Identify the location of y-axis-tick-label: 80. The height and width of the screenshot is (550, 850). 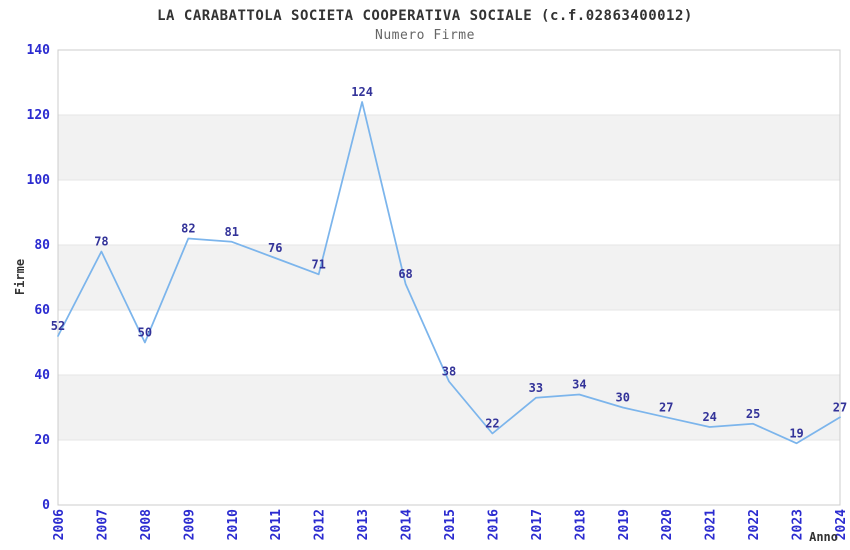
(42, 245).